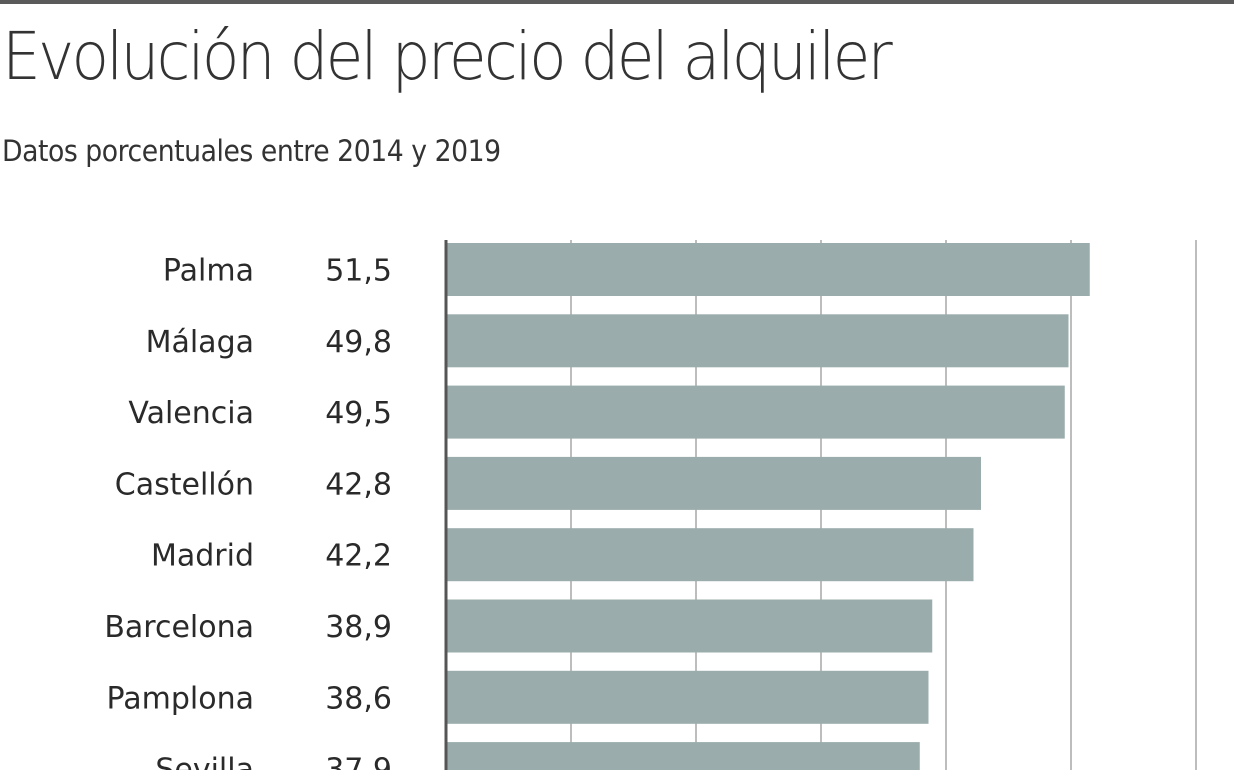 The width and height of the screenshot is (1248, 770). I want to click on value-label: 51,5, so click(358, 271).